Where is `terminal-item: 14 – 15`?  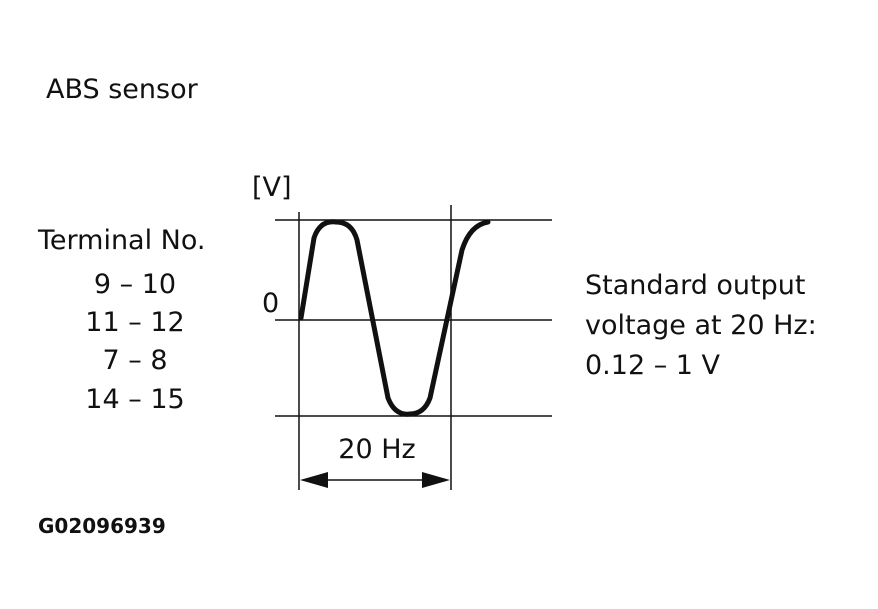 terminal-item: 14 – 15 is located at coordinates (134, 399).